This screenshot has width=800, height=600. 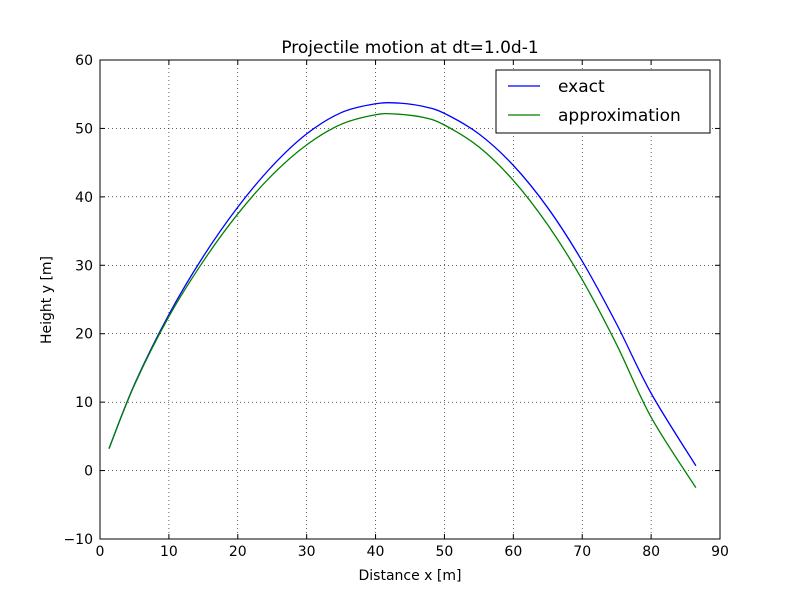 I want to click on x-tick-label: 30, so click(x=307, y=552).